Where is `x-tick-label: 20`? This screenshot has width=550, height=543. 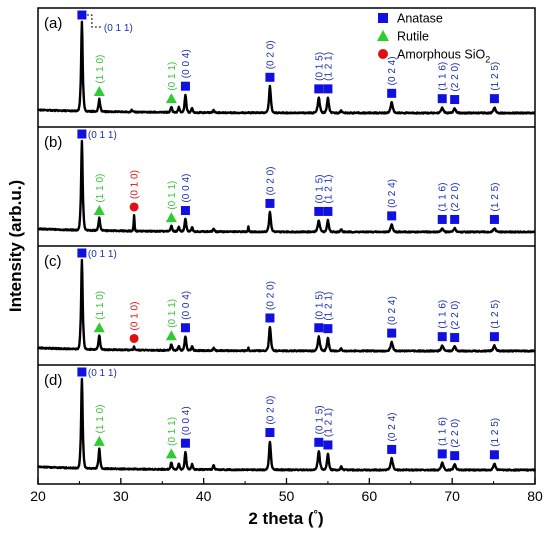
x-tick-label: 20 is located at coordinates (38, 496).